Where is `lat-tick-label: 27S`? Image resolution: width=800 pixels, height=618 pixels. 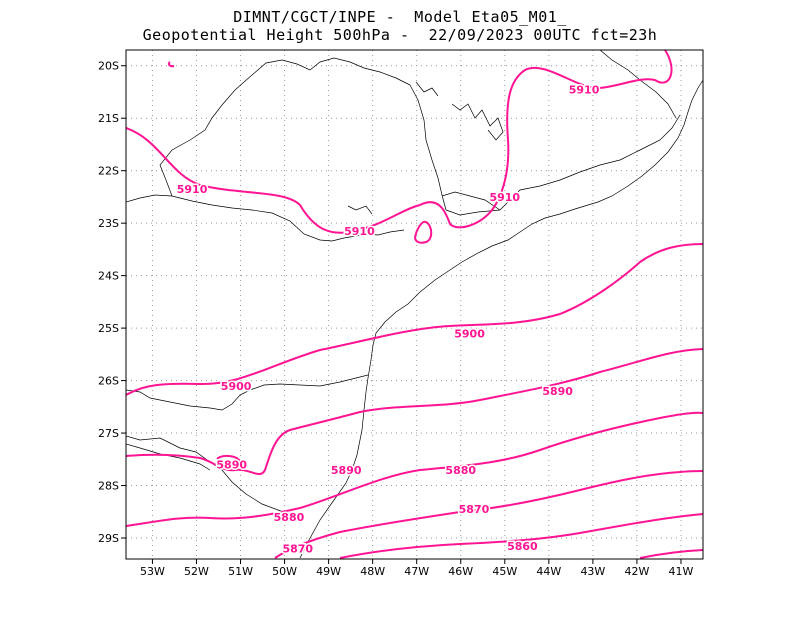
lat-tick-label: 27S is located at coordinates (108, 433).